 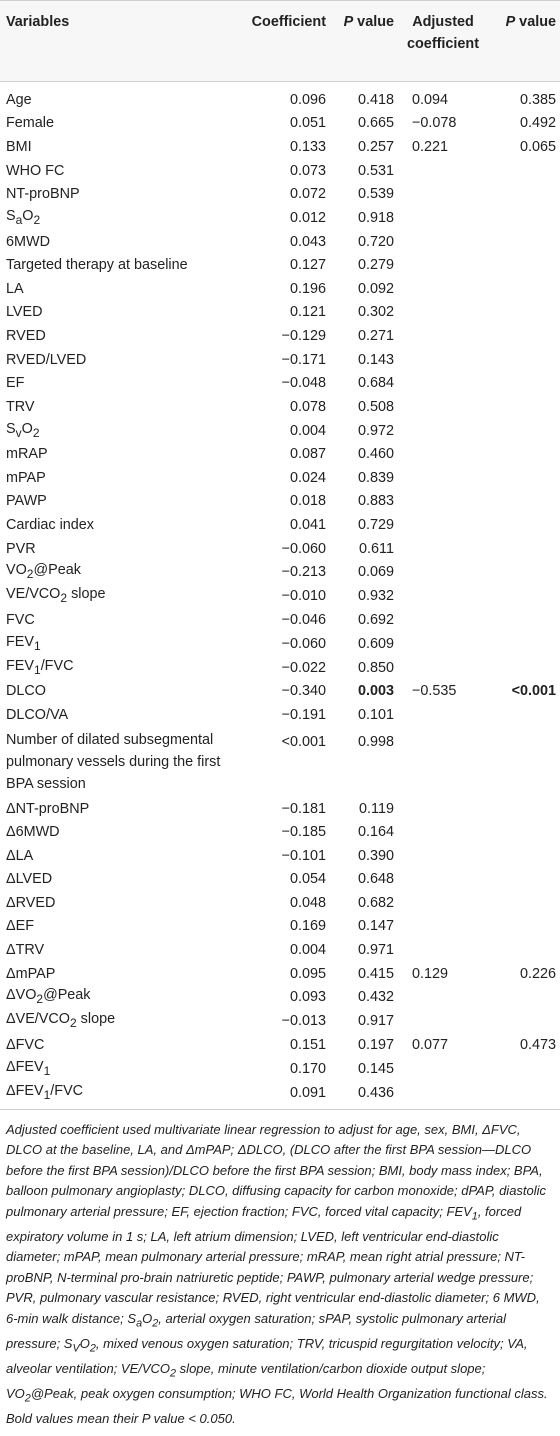 I want to click on variable-cell: Female, so click(x=30, y=123).